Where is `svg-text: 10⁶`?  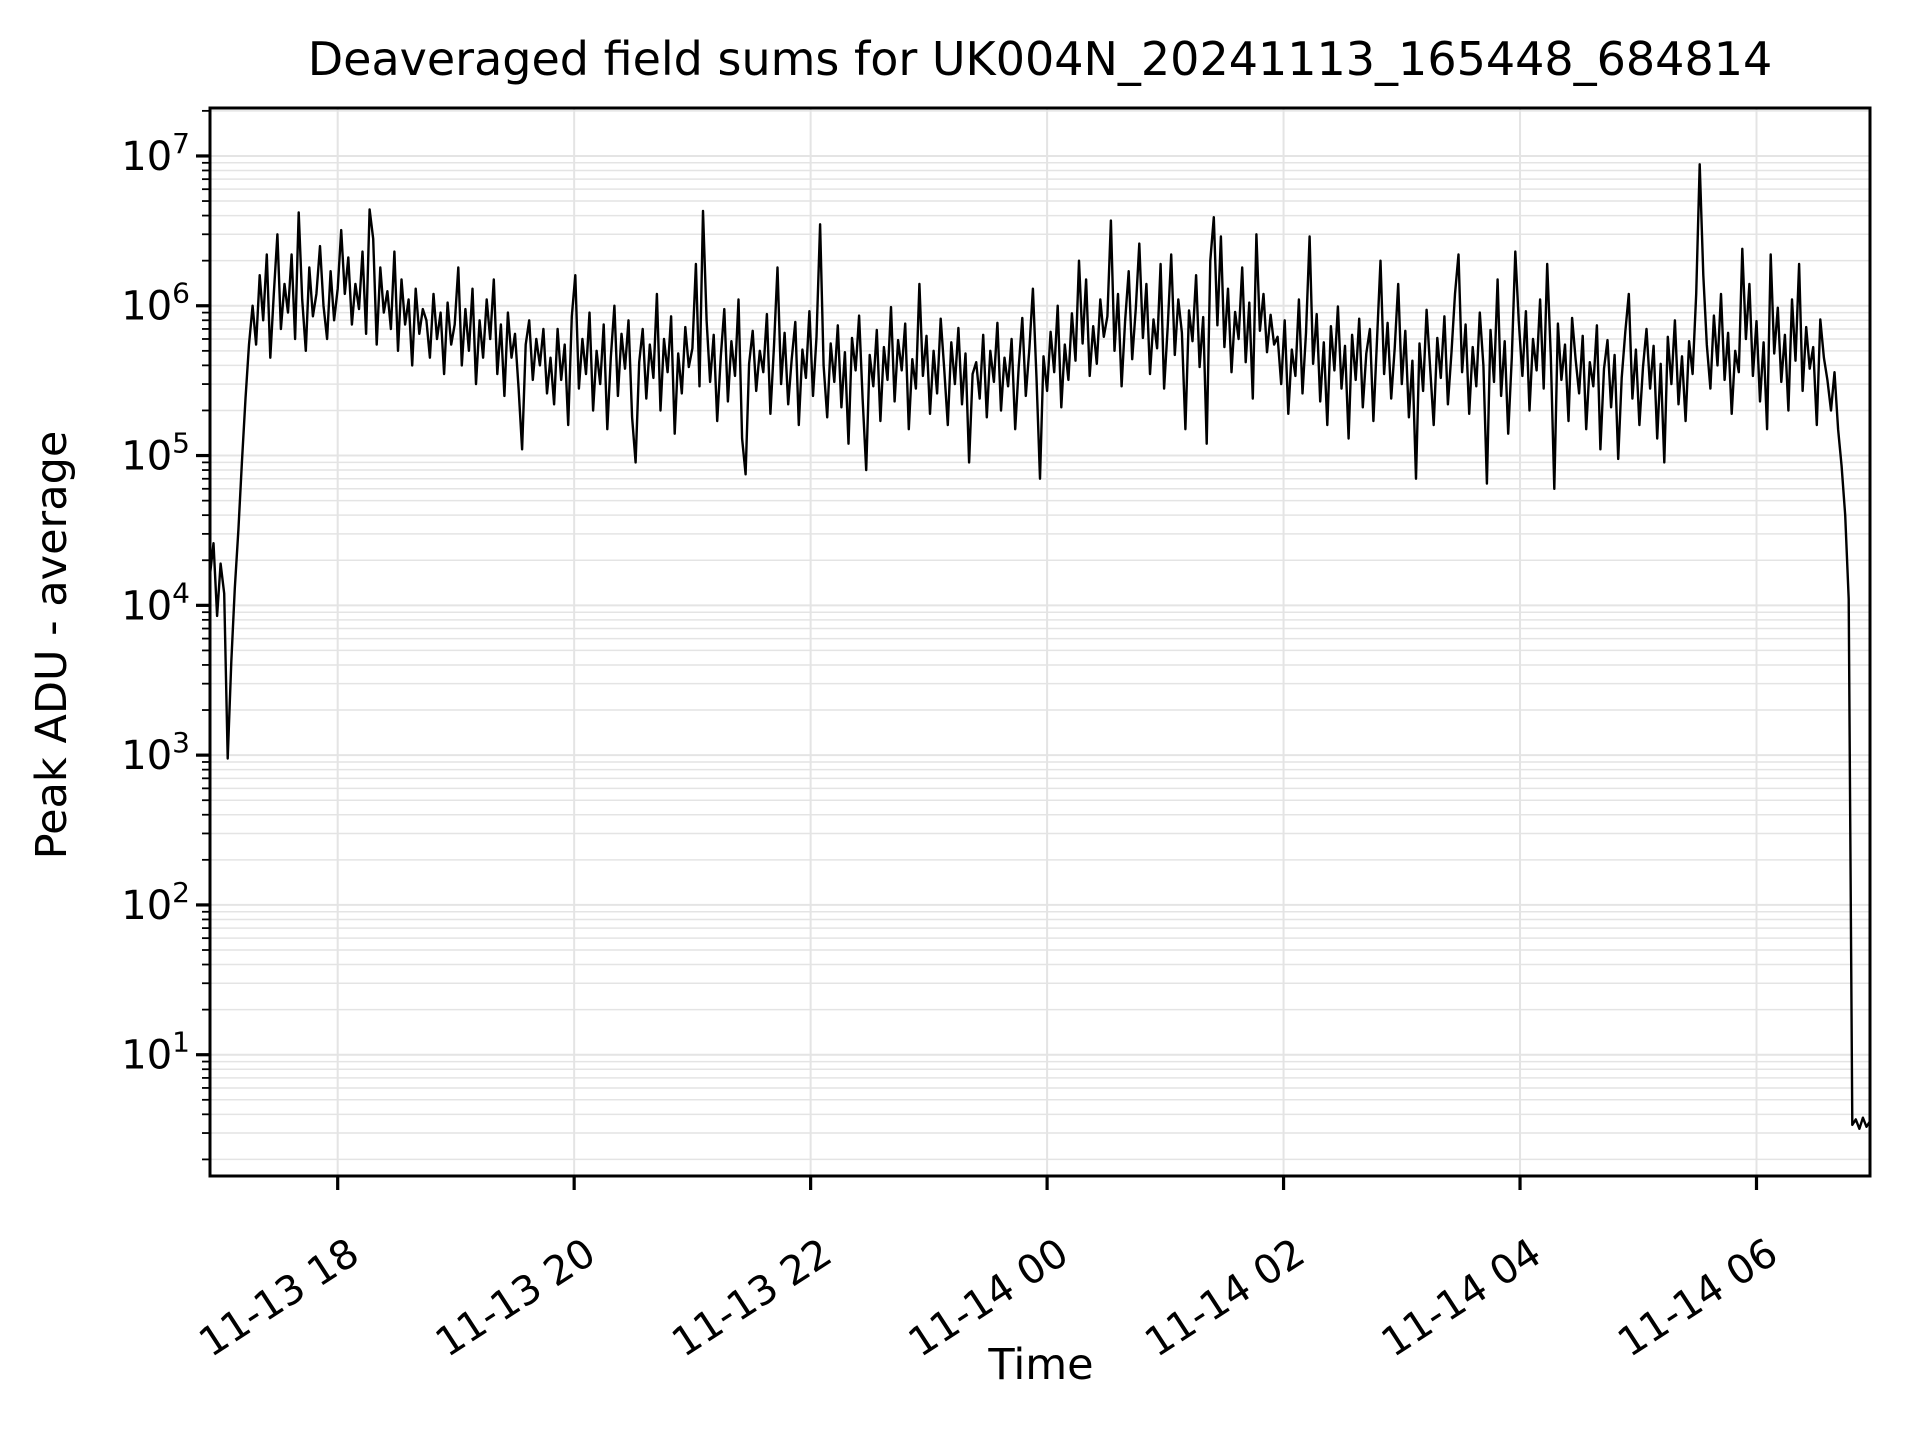
svg-text: 10⁶ is located at coordinates (155, 303).